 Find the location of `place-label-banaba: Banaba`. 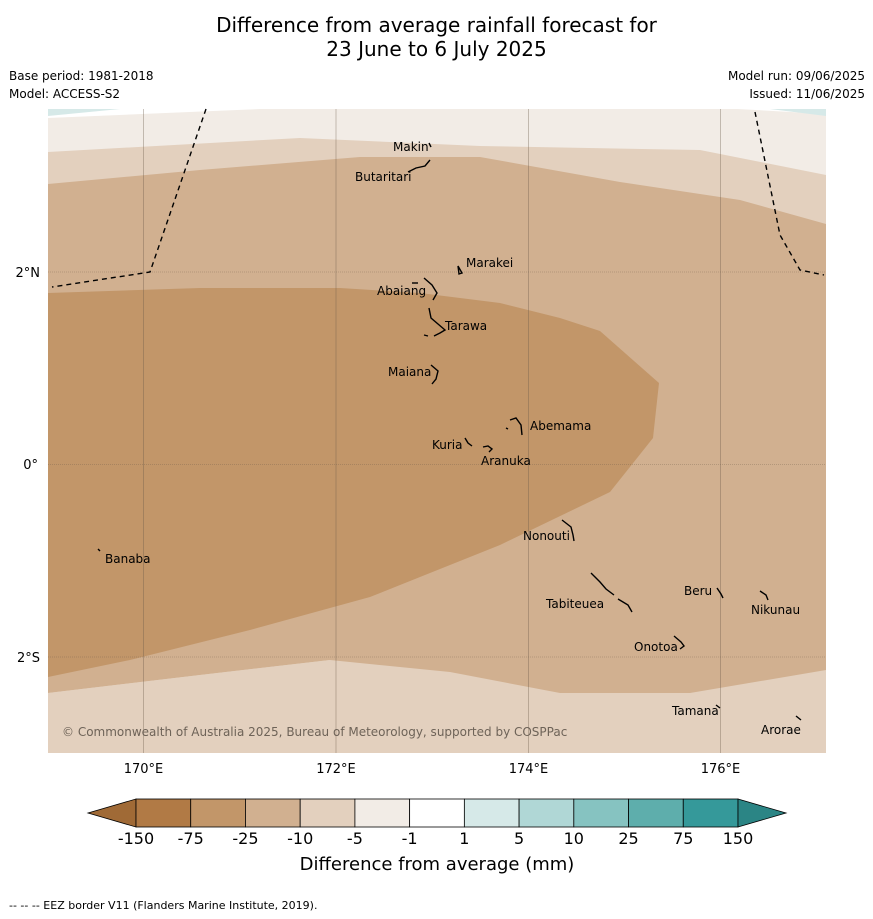

place-label-banaba: Banaba is located at coordinates (128, 559).